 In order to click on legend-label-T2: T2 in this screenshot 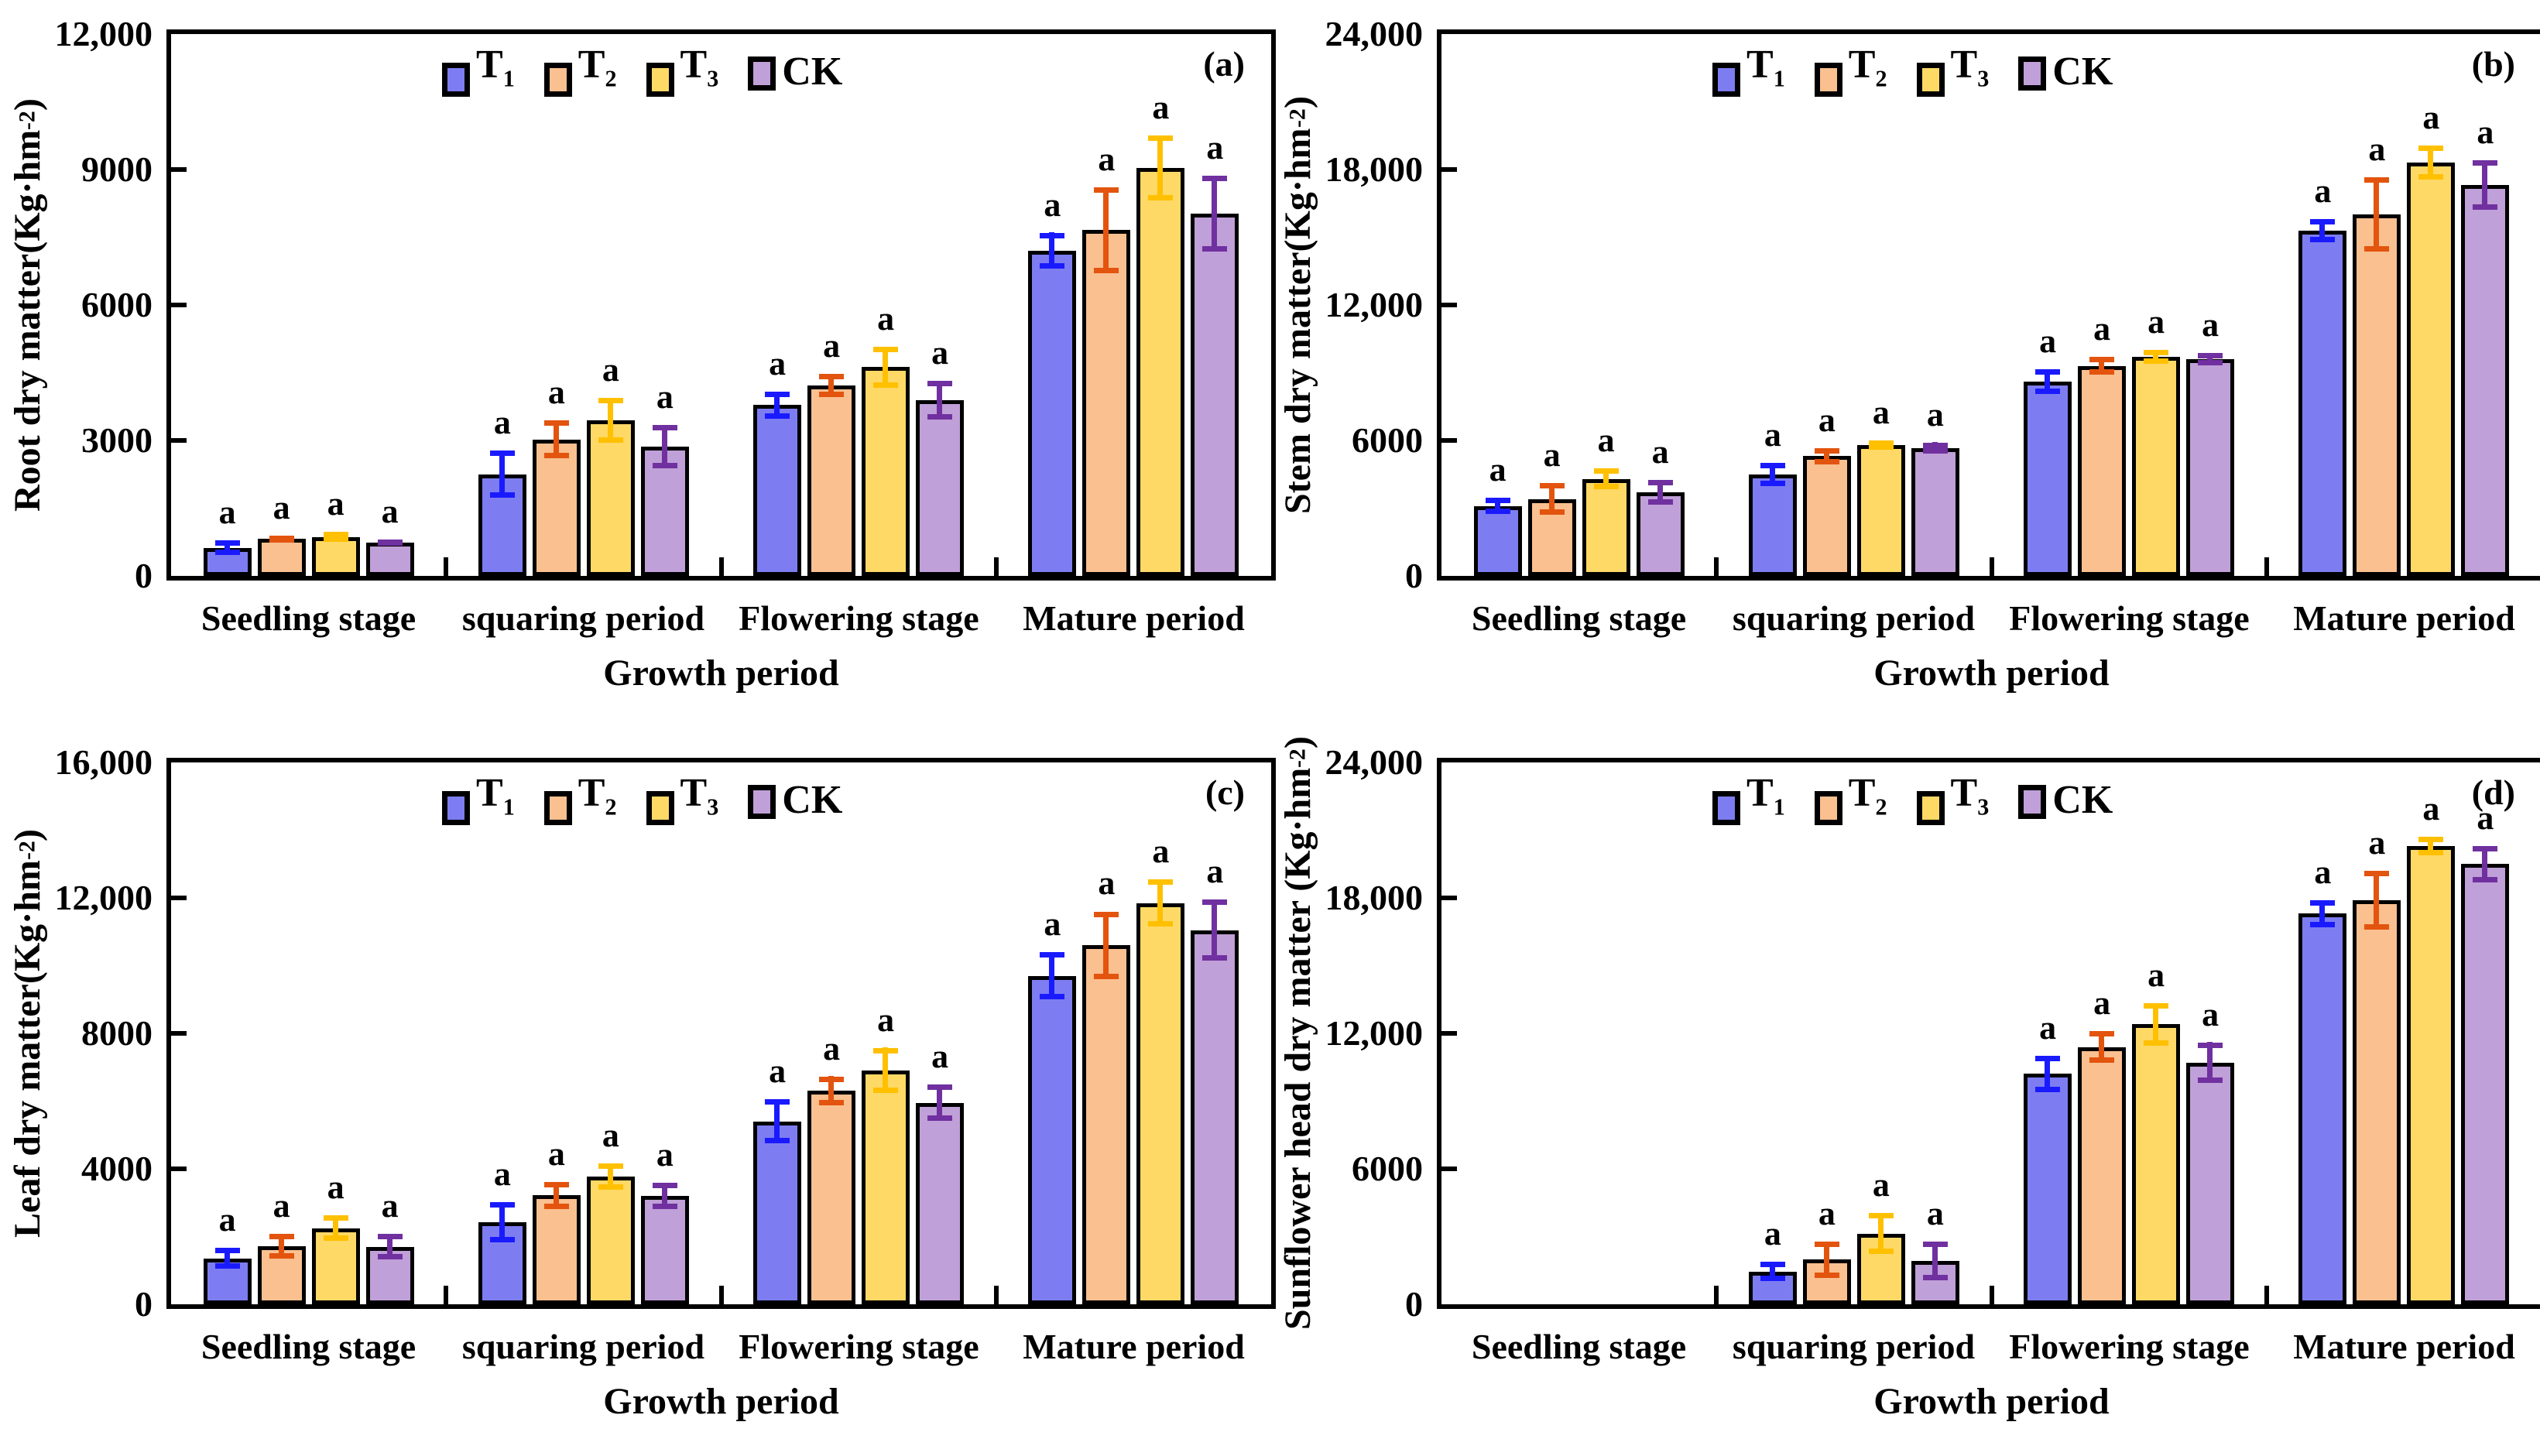, I will do `click(1867, 795)`.